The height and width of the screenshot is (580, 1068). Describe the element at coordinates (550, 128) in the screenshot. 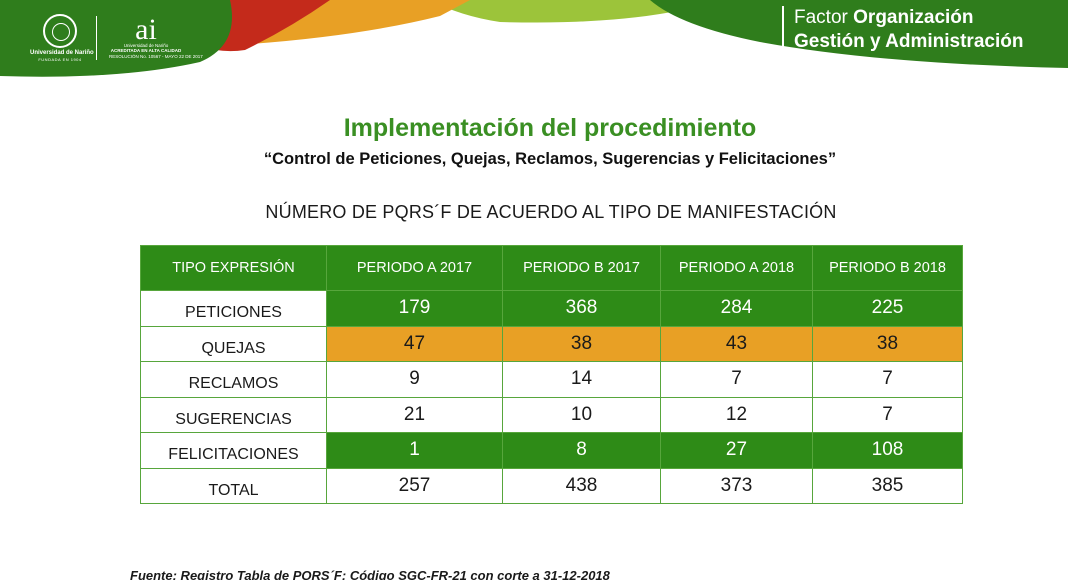

I see `page-title: Implementación del procedimiento` at that location.